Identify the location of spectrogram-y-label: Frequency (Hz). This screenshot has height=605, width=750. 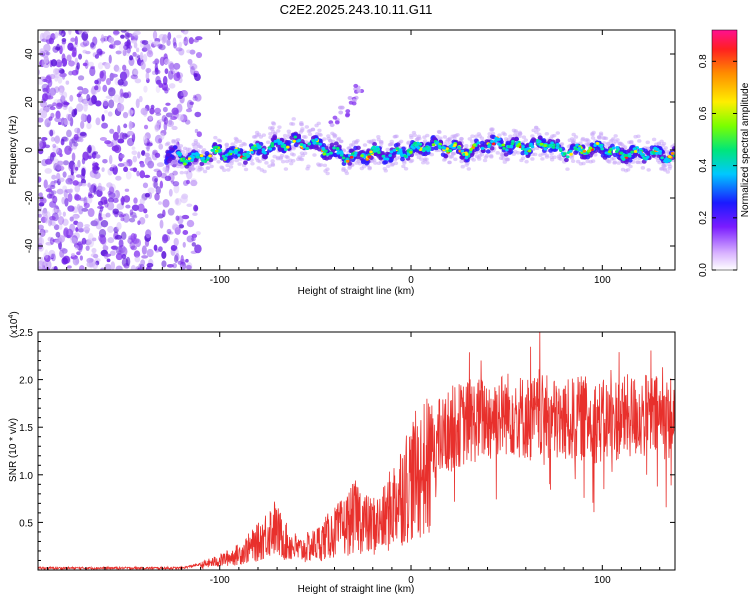
(13, 150).